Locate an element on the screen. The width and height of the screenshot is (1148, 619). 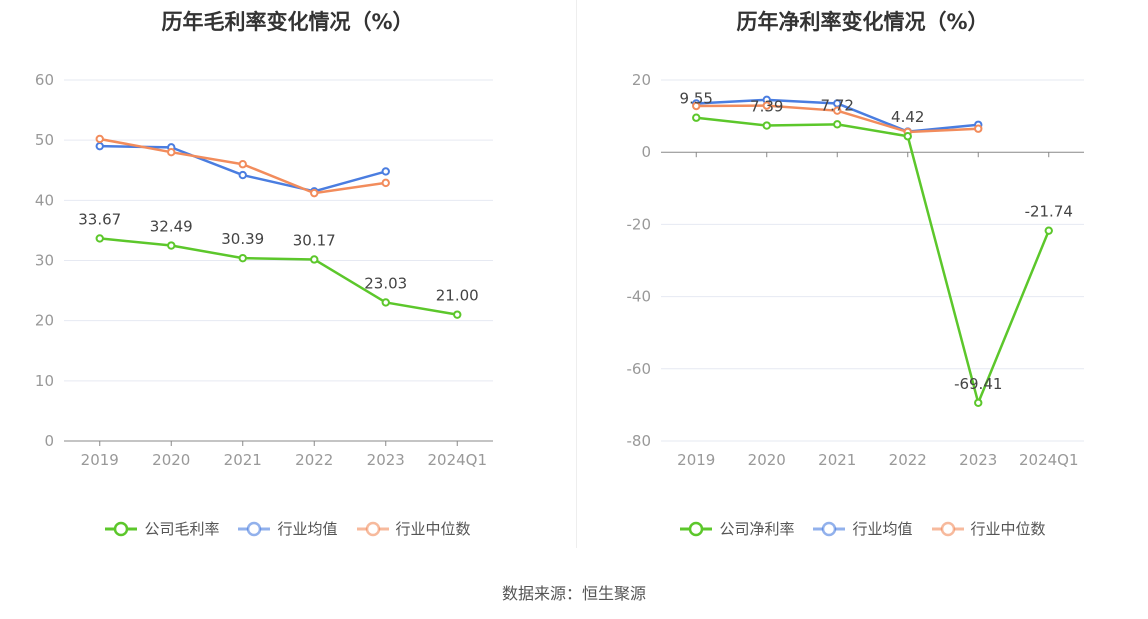
legend-item: 公司净利率 is located at coordinates (736, 528).